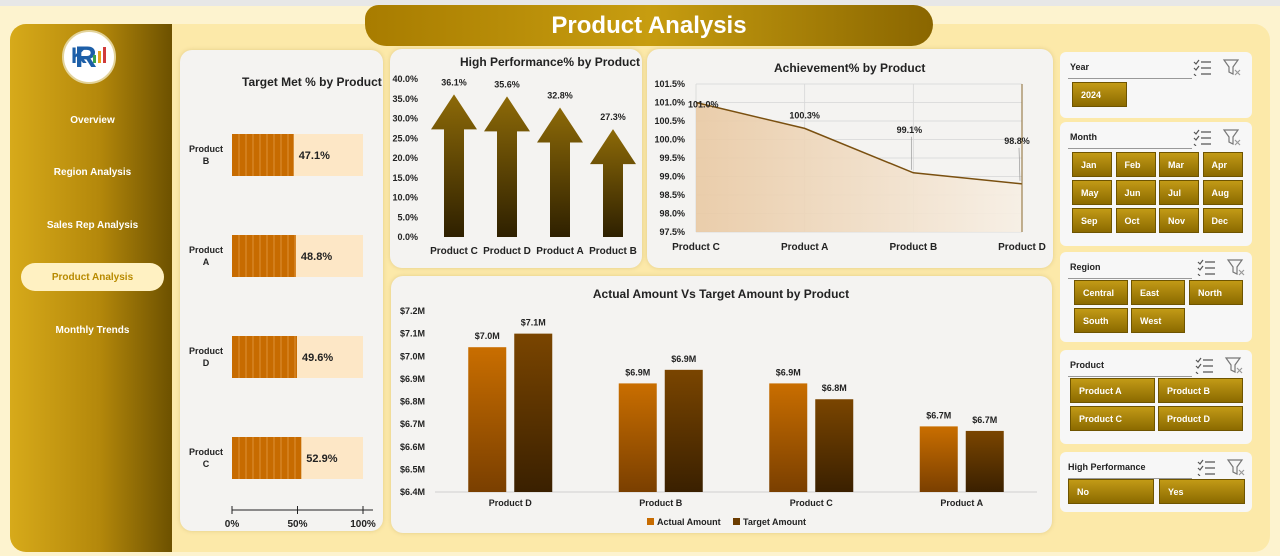 The width and height of the screenshot is (1280, 556). Describe the element at coordinates (560, 172) in the screenshot. I see `arrow-bar-product-a` at that location.